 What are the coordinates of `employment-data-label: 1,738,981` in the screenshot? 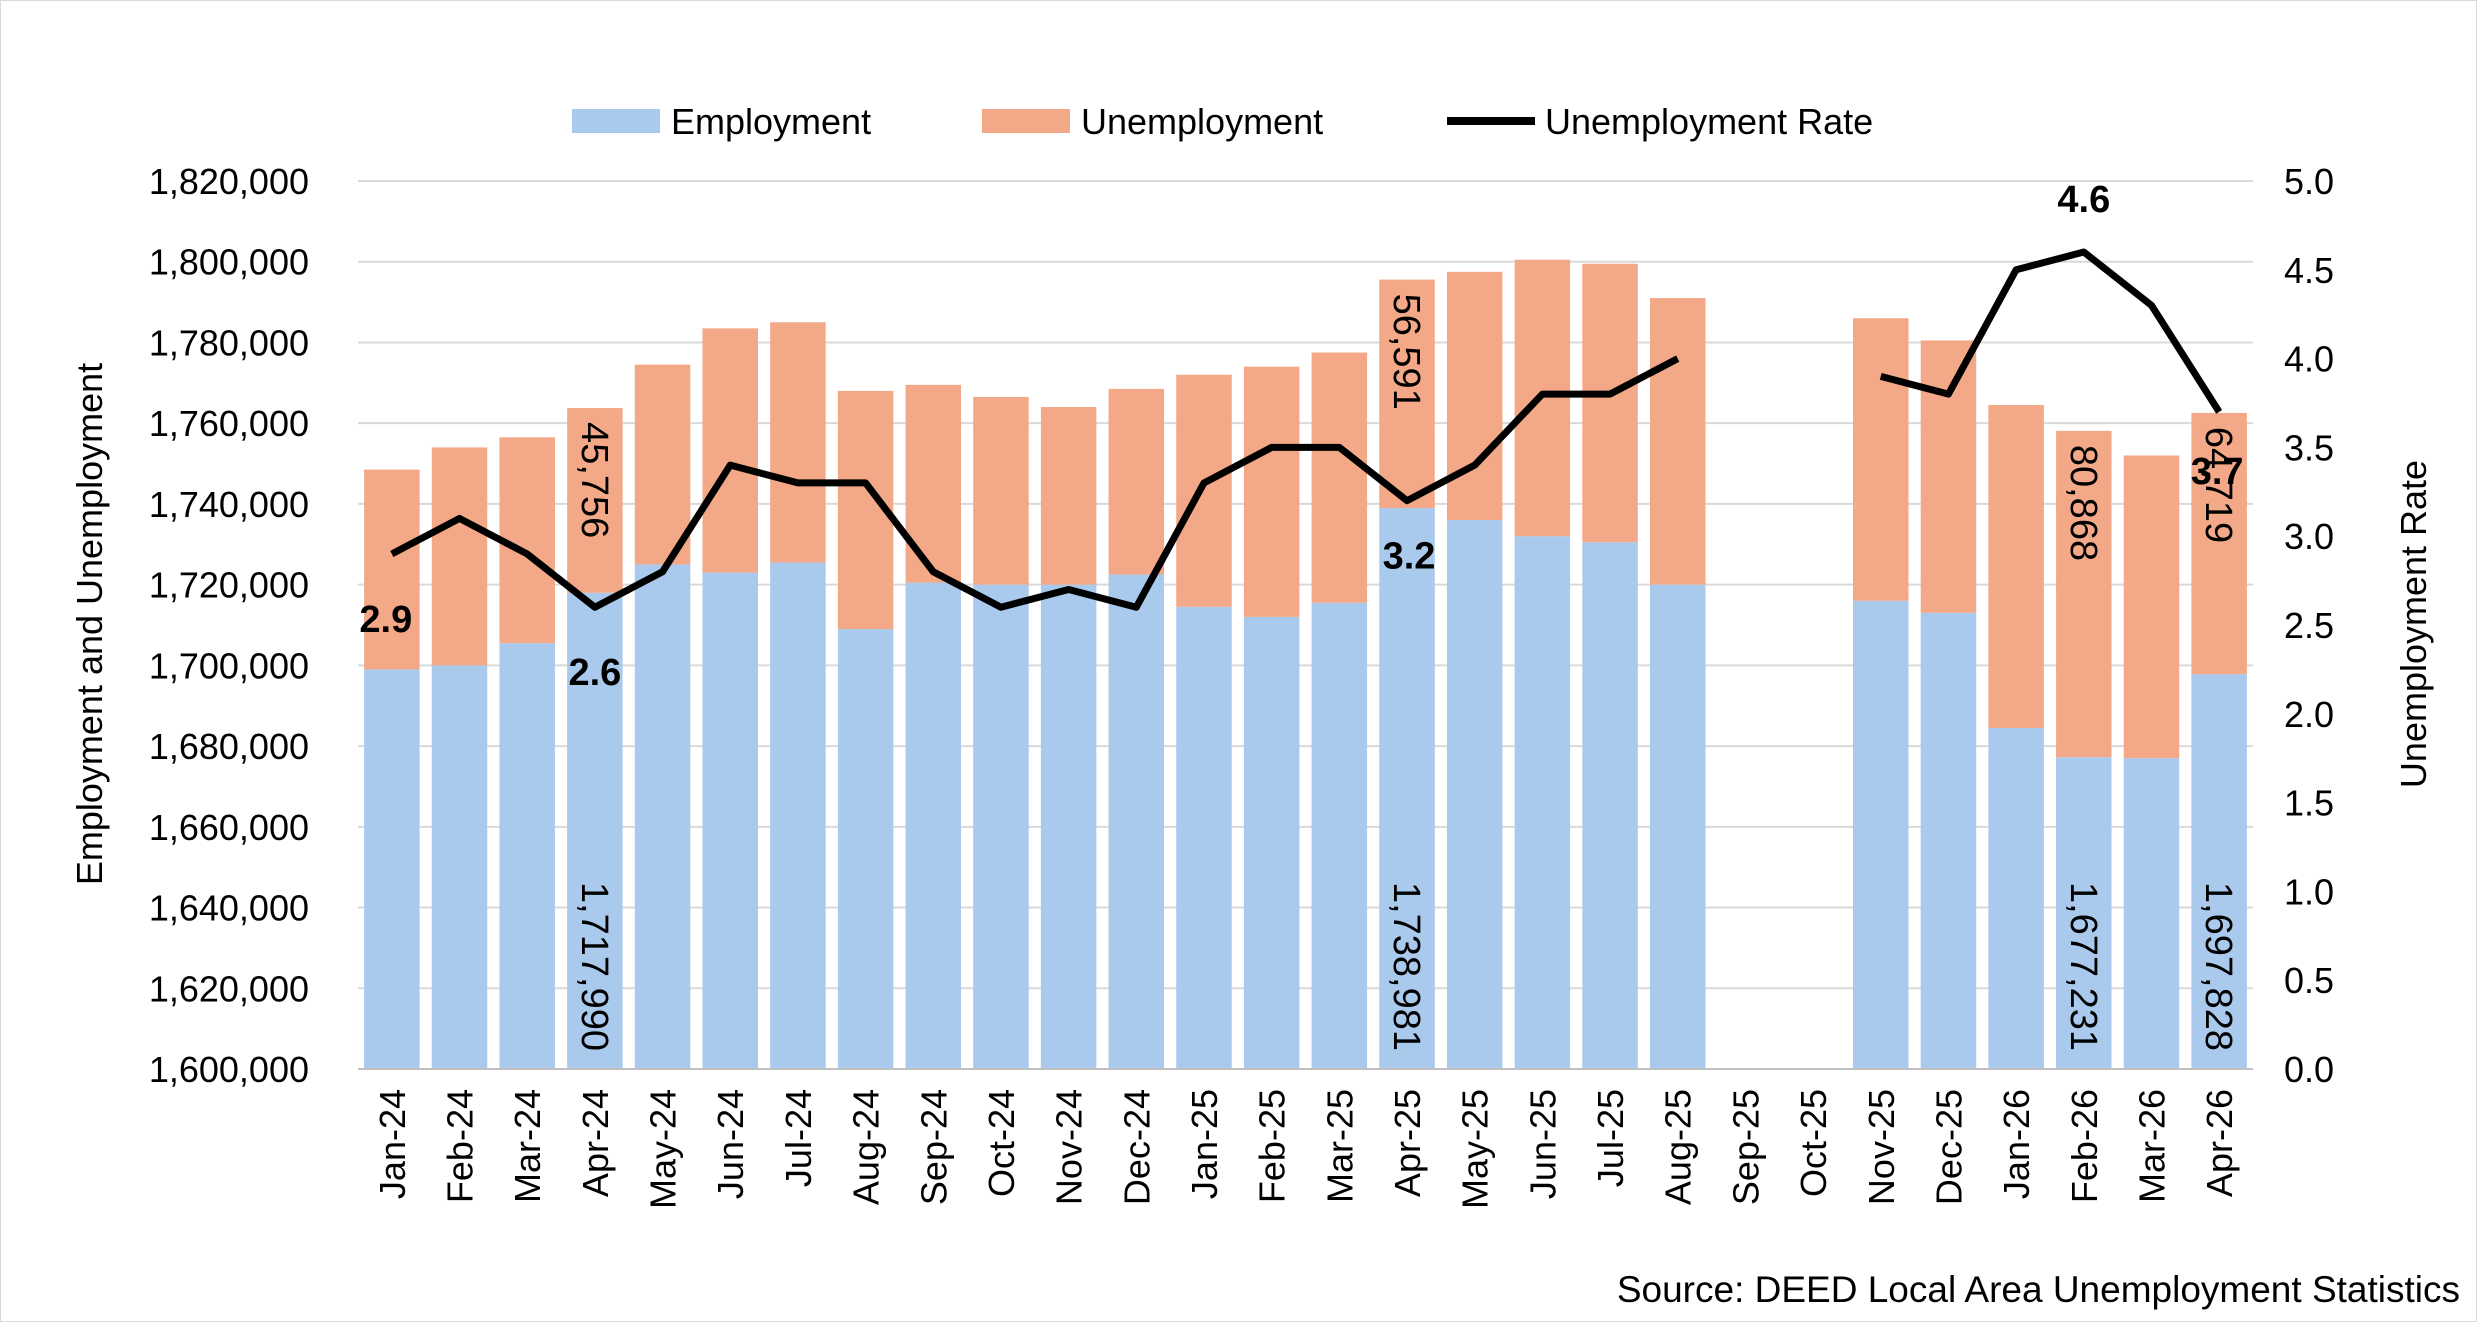 It's located at (1406, 966).